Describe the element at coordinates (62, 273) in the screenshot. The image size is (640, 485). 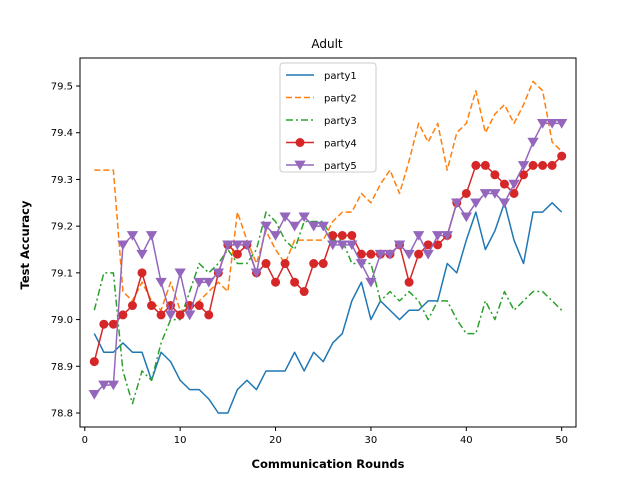
I see `y-tick-label: 79.1` at that location.